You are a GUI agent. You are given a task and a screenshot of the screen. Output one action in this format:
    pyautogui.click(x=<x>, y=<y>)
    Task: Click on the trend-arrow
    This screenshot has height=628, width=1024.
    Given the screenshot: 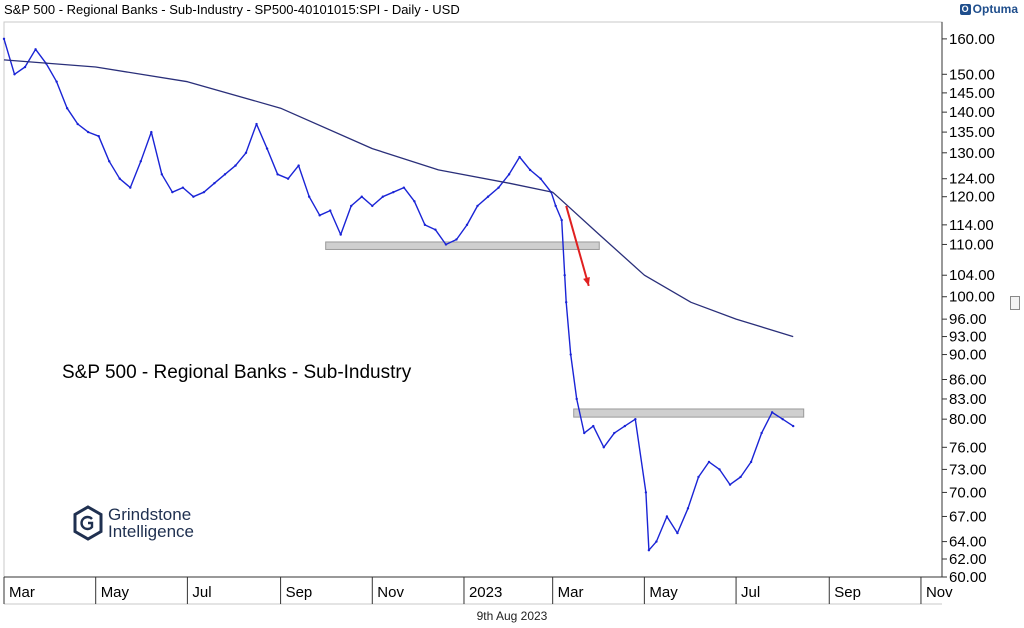 What is the action you would take?
    pyautogui.click(x=577, y=246)
    